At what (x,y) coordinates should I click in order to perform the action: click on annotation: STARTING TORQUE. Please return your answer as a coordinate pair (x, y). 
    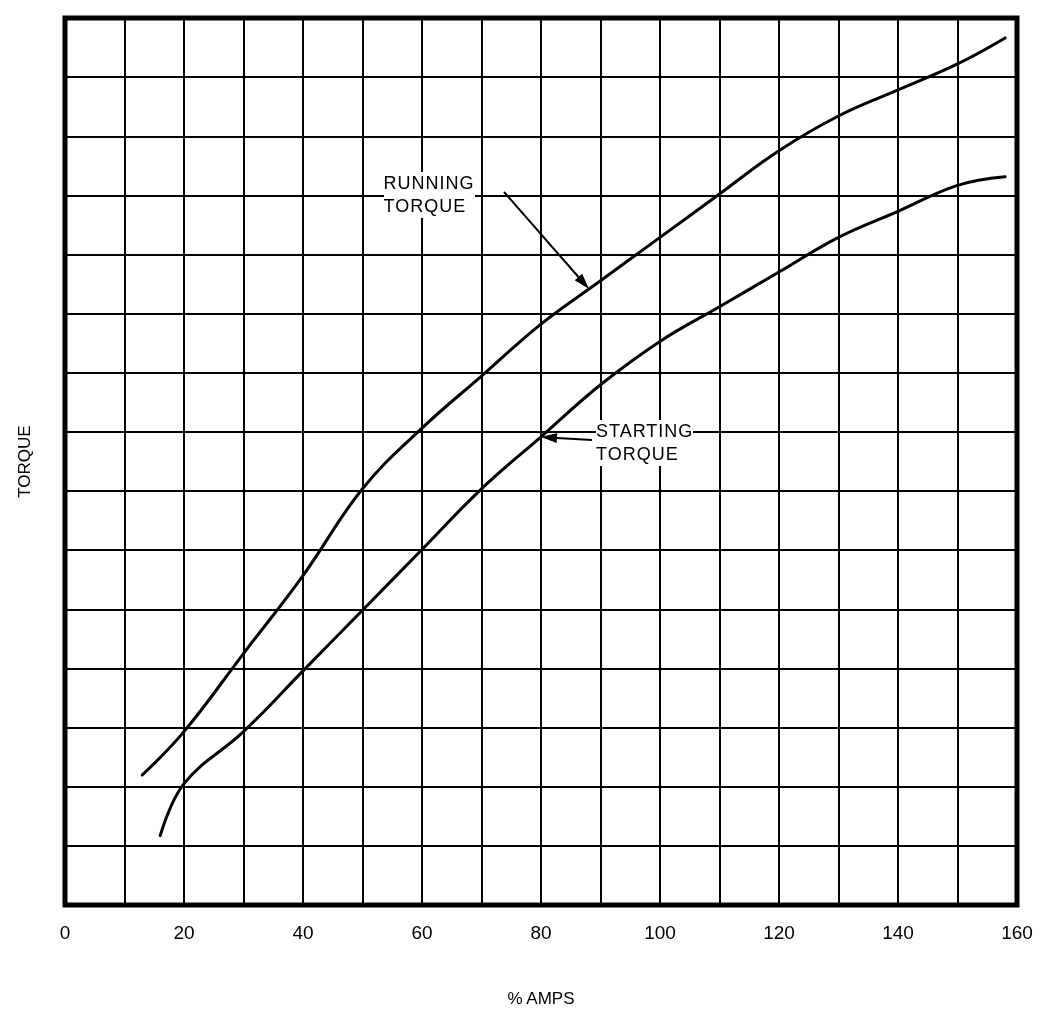
    Looking at the image, I should click on (645, 442).